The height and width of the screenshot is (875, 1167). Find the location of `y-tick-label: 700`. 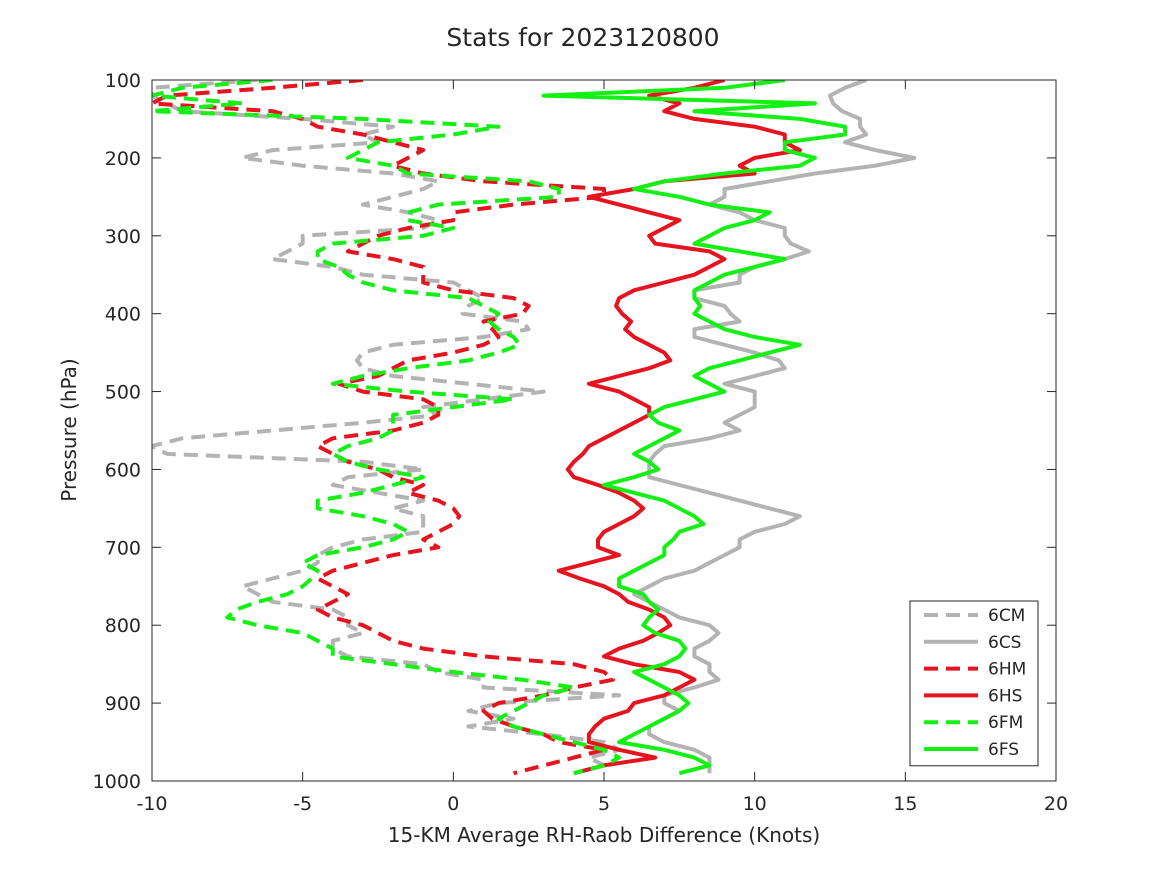

y-tick-label: 700 is located at coordinates (123, 548).